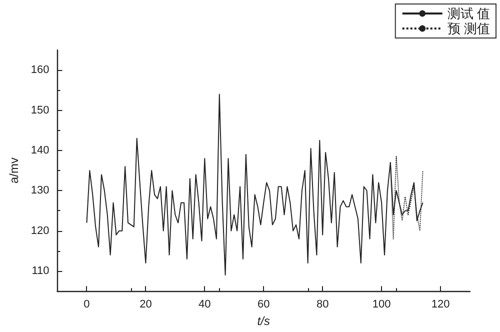 The width and height of the screenshot is (500, 332). I want to click on legend-label: 预 测值, so click(468, 28).